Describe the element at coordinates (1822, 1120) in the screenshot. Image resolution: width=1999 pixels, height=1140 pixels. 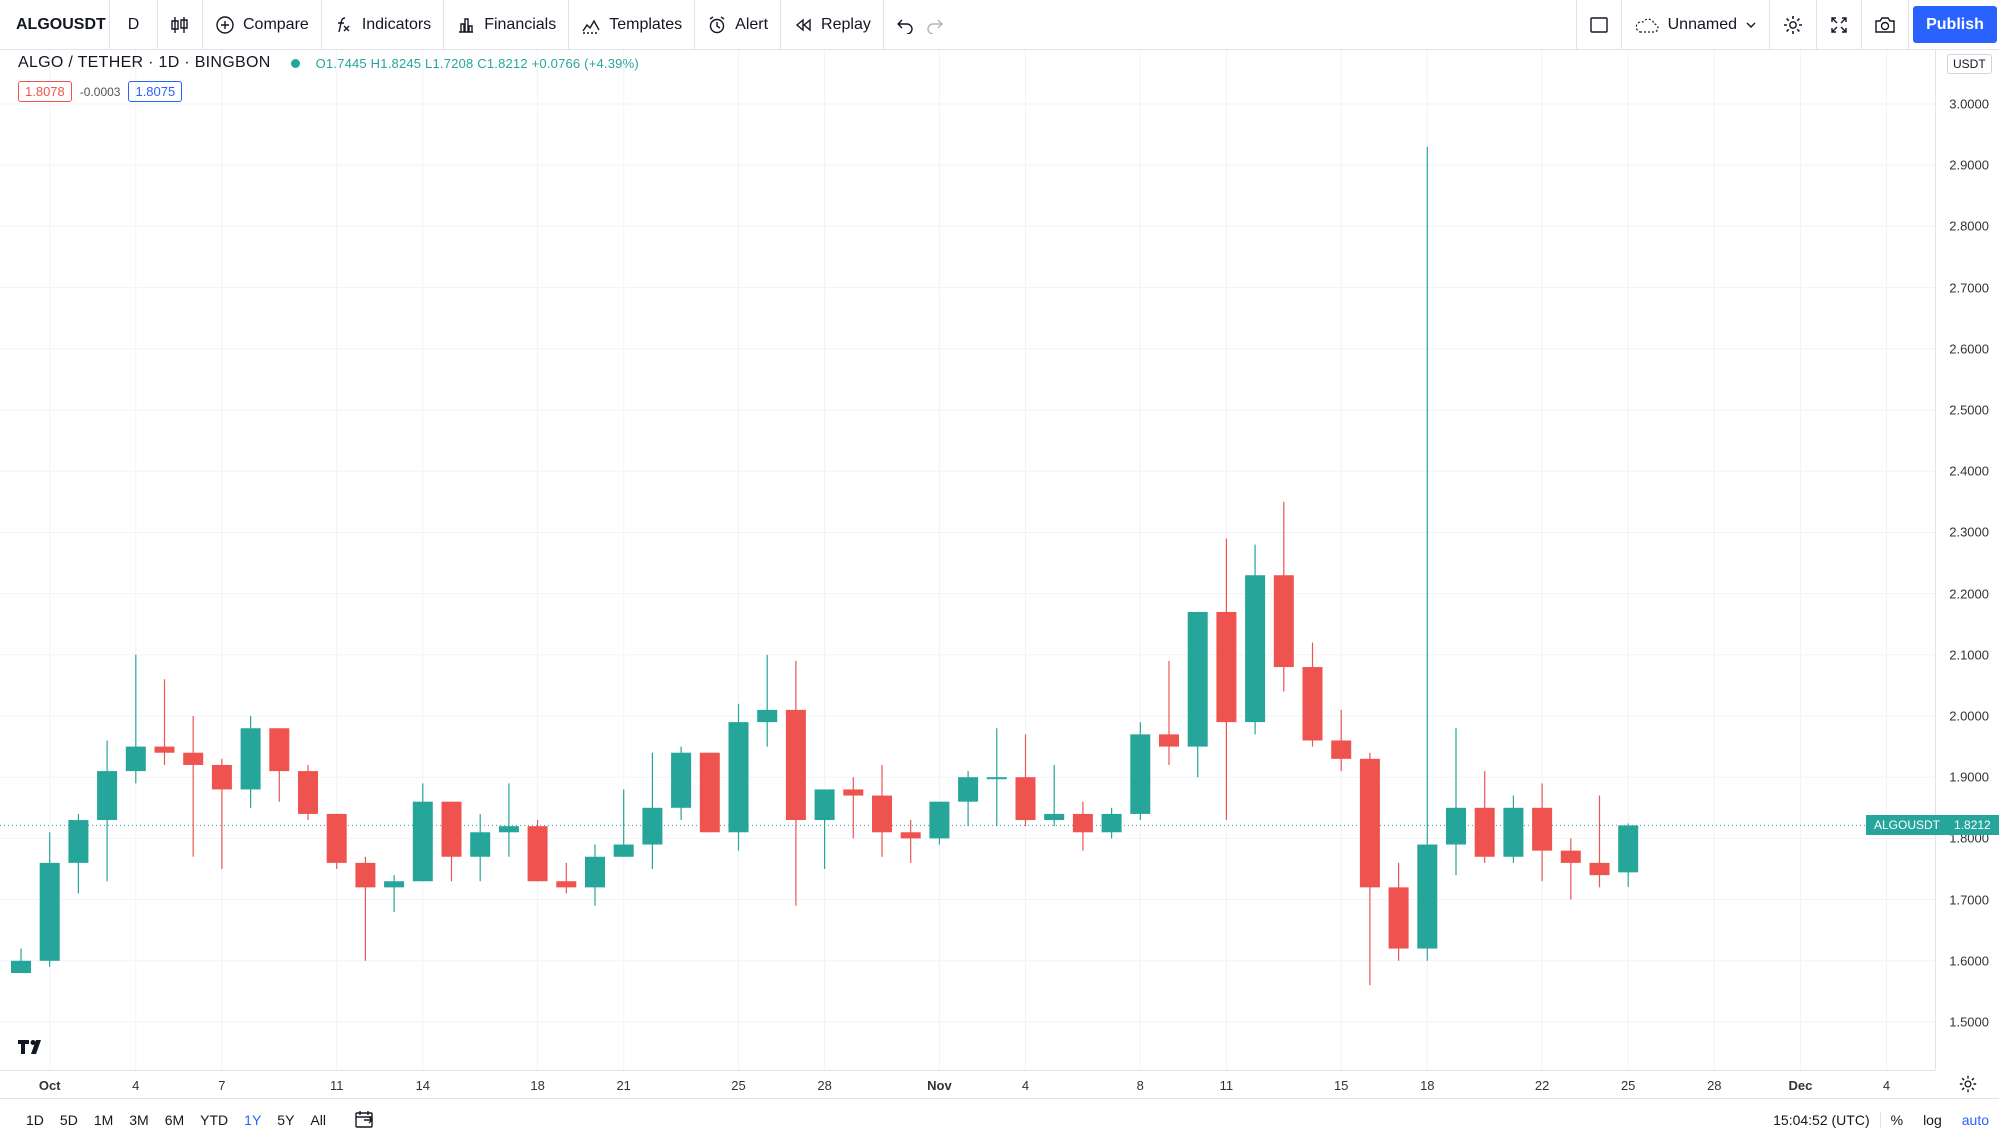
I see `clock-timezone: 15:04:52 (UTC)` at that location.